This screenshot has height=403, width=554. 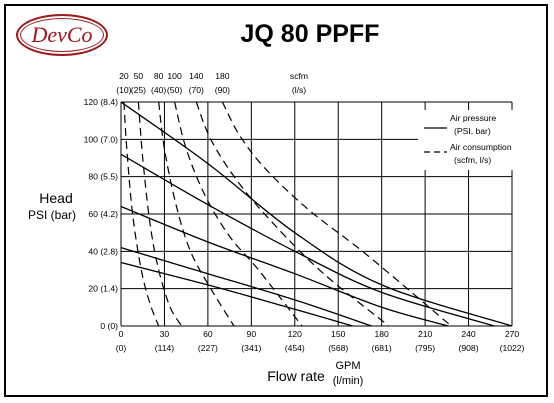 I want to click on legend-label-pressure: Air pressure, so click(x=473, y=118).